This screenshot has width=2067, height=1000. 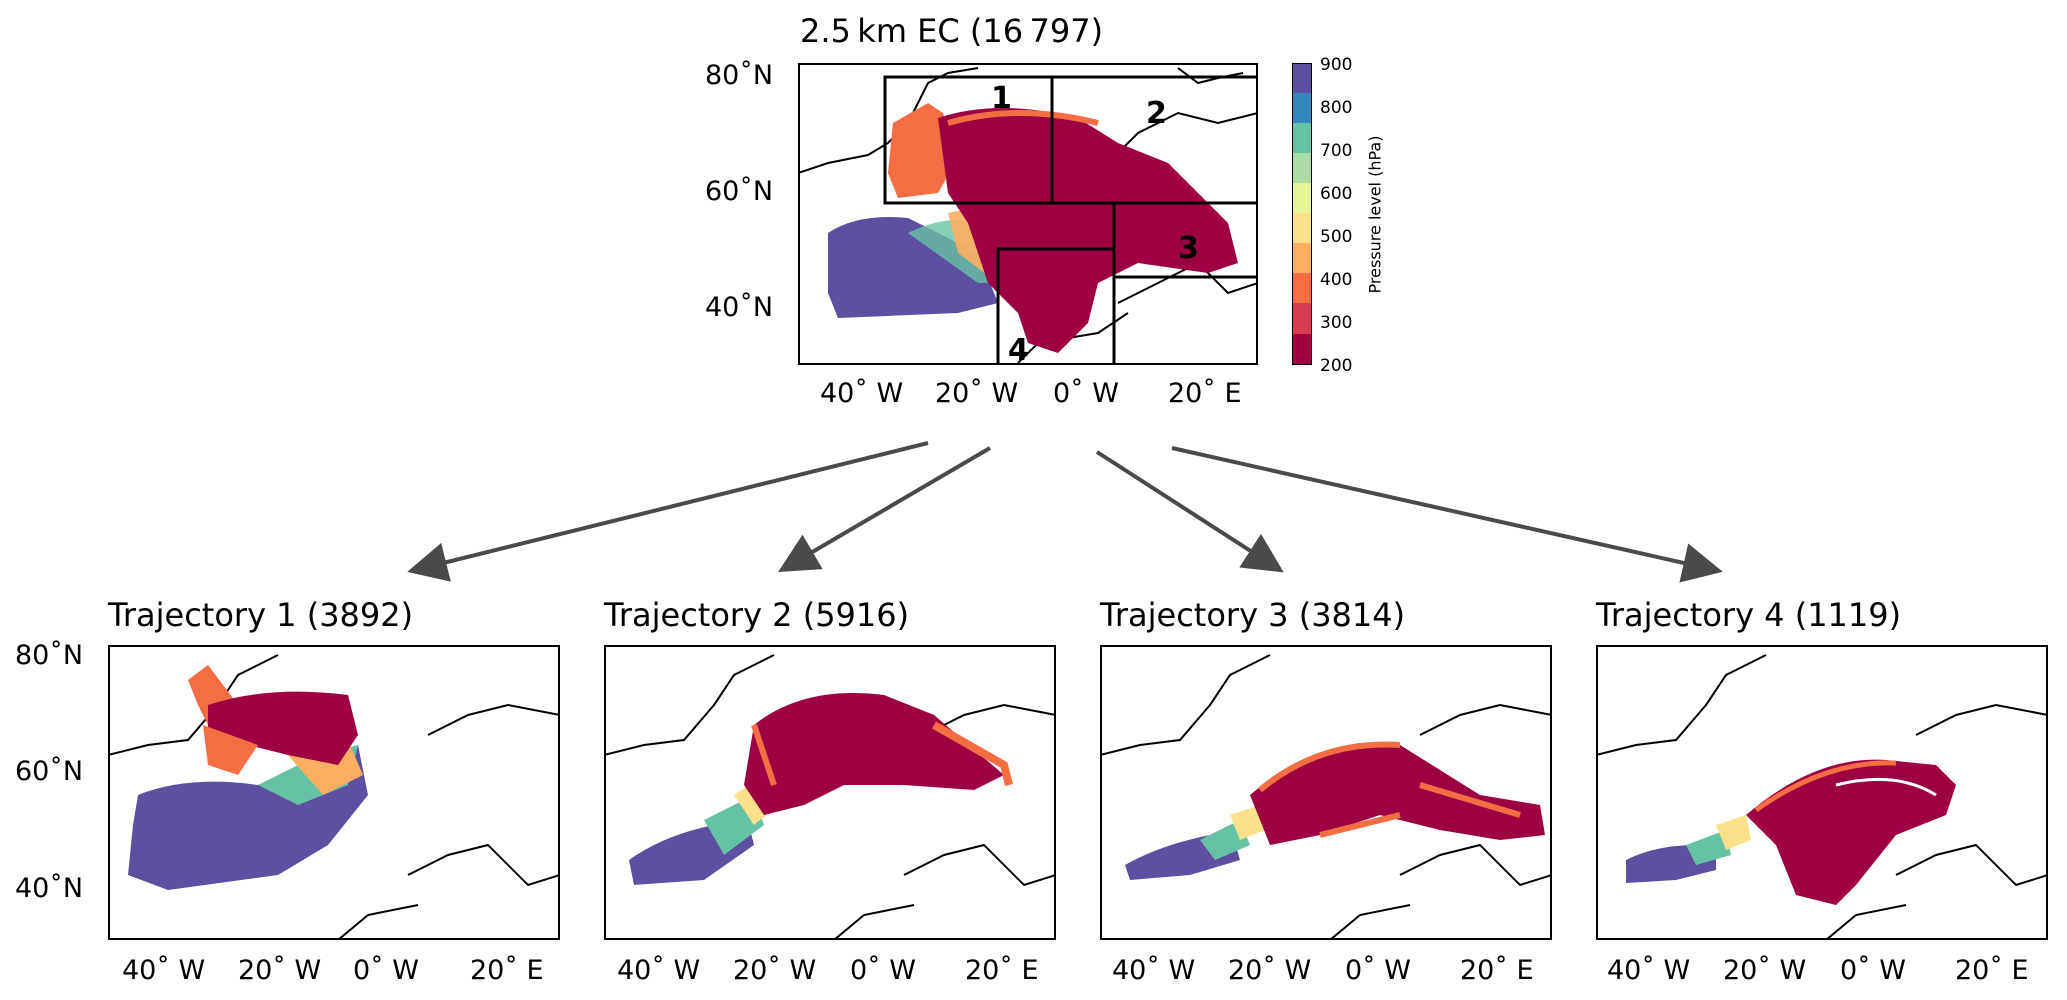 What do you see at coordinates (1086, 393) in the screenshot?
I see `main-lon-label: 0˚ W` at bounding box center [1086, 393].